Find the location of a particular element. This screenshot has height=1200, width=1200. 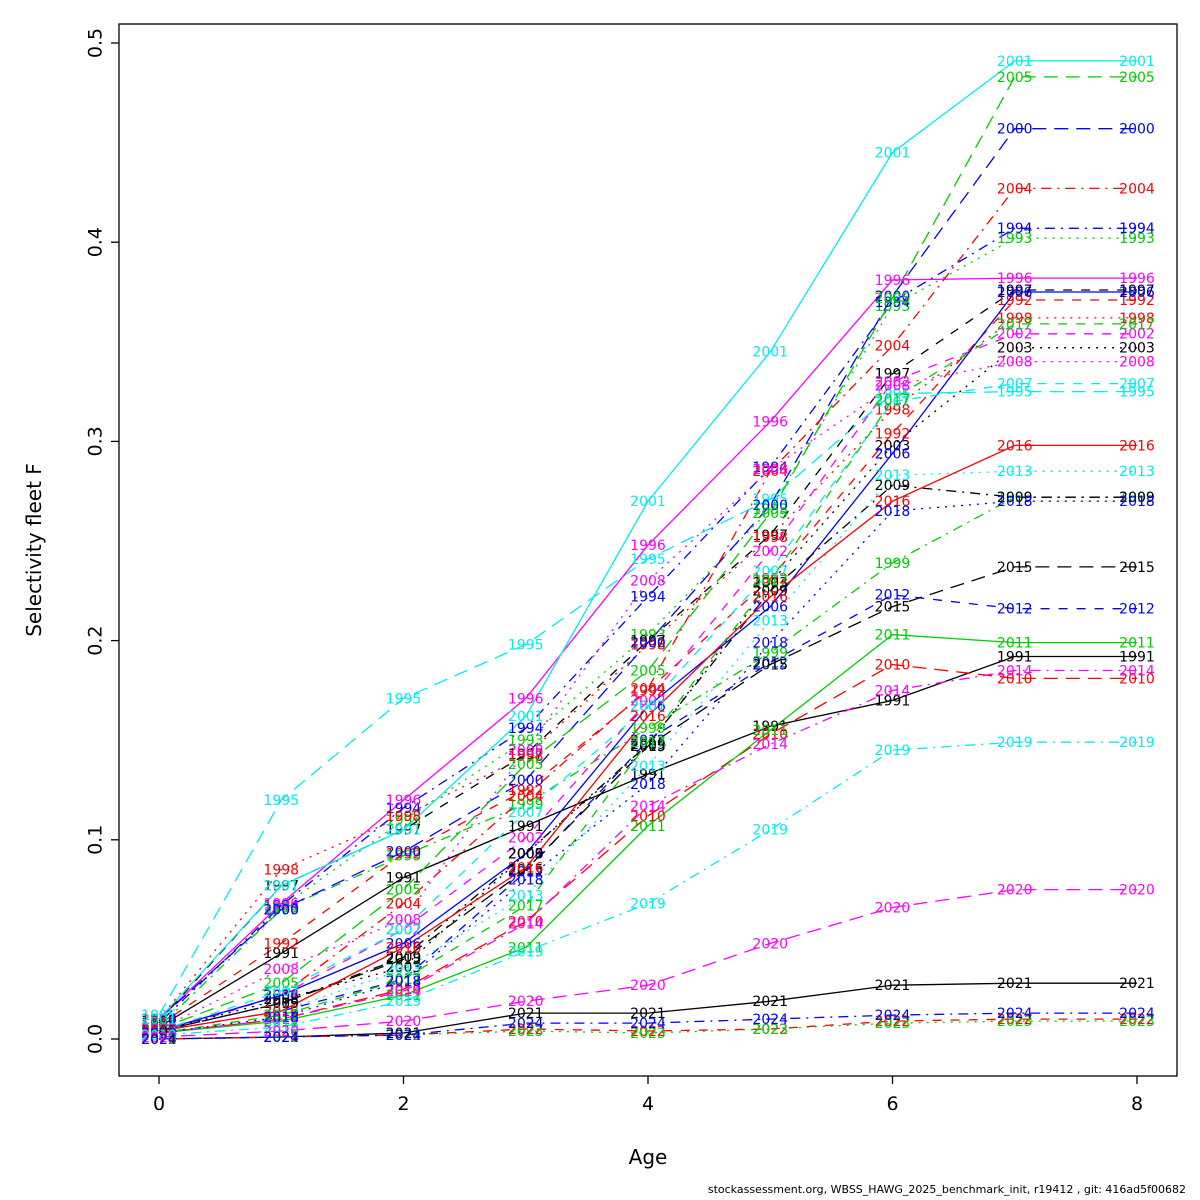

point-label-2009: 2009 is located at coordinates (648, 745).